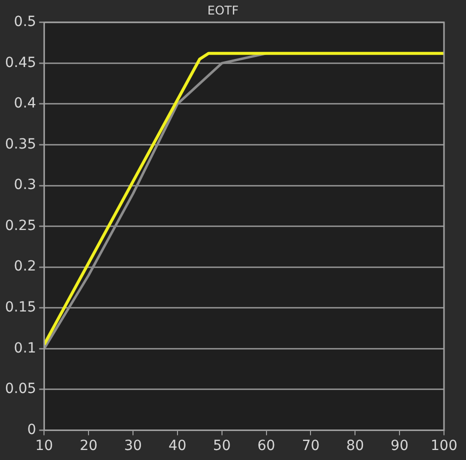 The image size is (466, 460). Describe the element at coordinates (355, 446) in the screenshot. I see `x-tick-label: 80` at that location.